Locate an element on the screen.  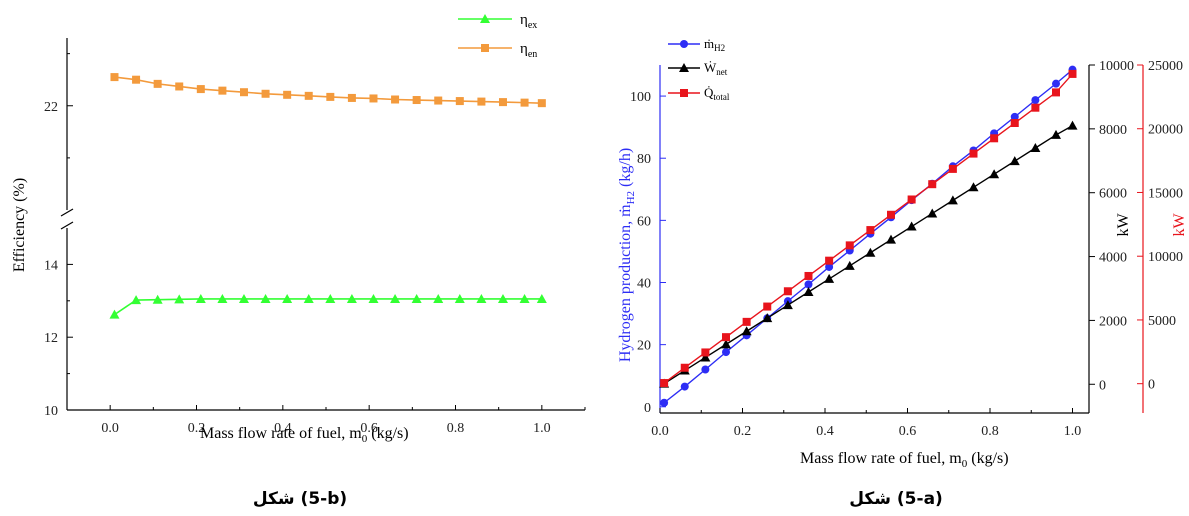
x-axis-label: Mass flow rate of fuel, m0 (kg/s) is located at coordinates (304, 435).